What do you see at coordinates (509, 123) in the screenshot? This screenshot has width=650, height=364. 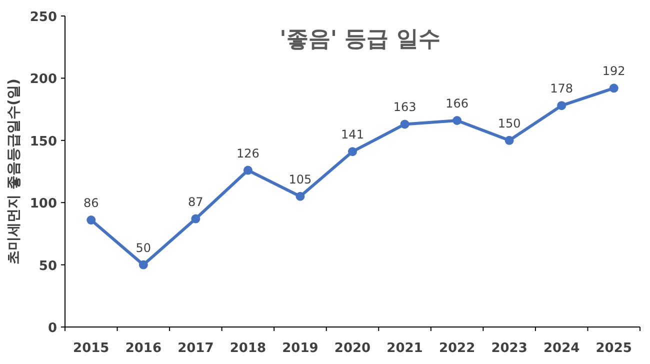 I see `data-label: 150` at bounding box center [509, 123].